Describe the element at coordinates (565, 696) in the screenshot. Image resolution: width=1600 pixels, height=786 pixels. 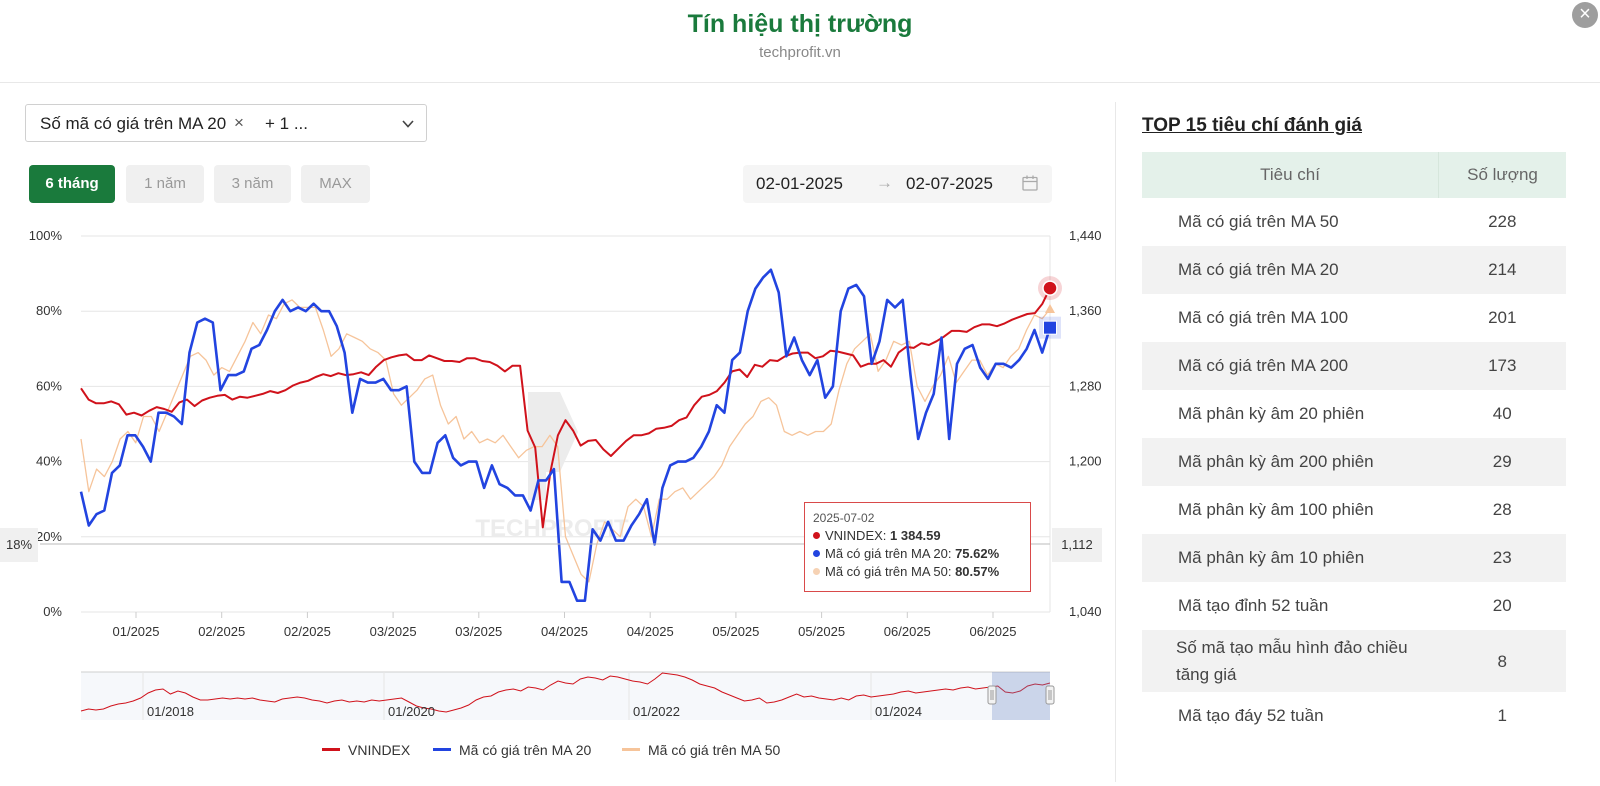
I see `navigator-background` at that location.